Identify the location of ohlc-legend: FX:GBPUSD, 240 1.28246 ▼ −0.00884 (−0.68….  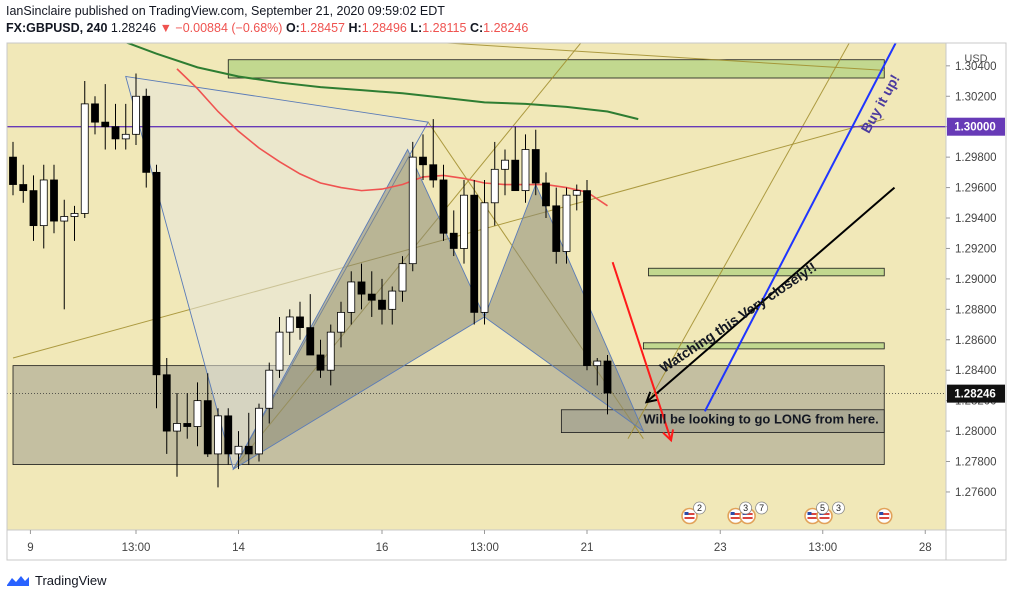
(267, 28).